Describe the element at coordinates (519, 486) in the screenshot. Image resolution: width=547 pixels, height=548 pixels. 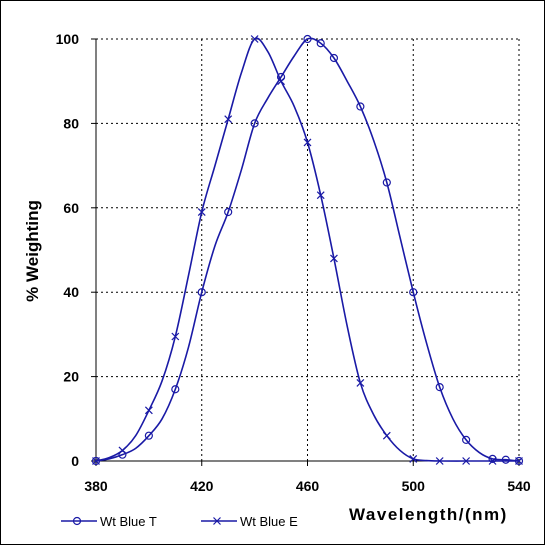
I see `x-tick-label: 540` at that location.